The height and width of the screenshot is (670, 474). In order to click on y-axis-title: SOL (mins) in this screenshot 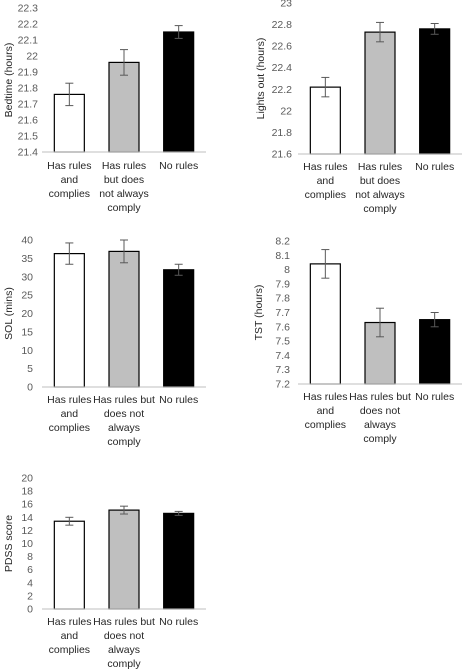, I will do `click(9, 313)`.